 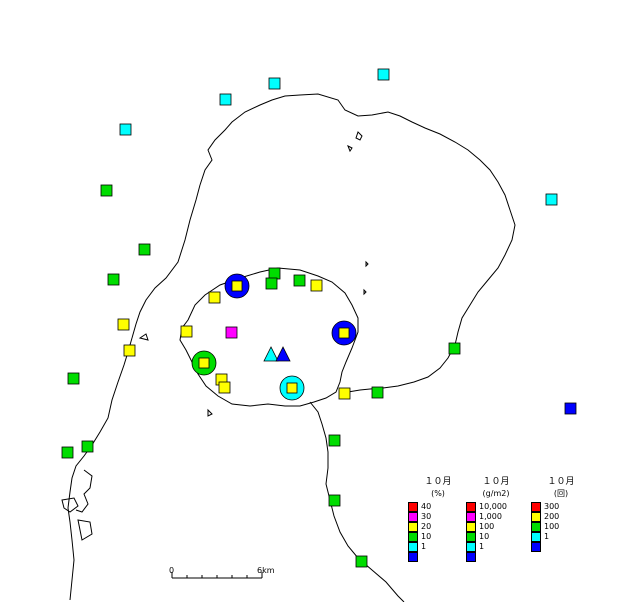 I want to click on legend-label: 1,000, so click(x=490, y=516).